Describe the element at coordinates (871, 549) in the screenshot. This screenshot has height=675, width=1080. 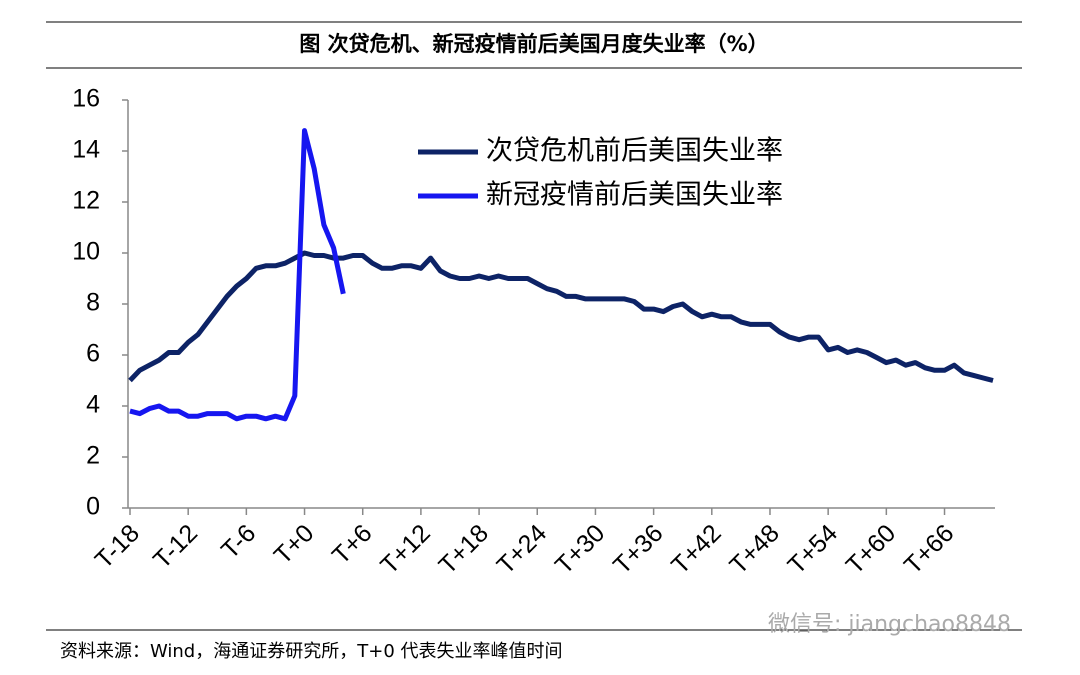
I see `x-tick-label: T+60` at that location.